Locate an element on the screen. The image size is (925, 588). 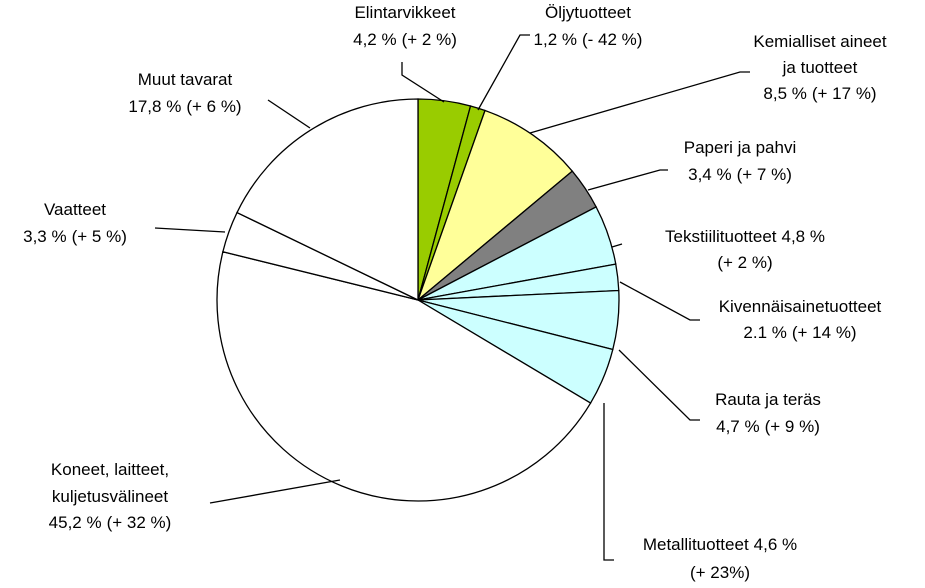
change-label: (+ 7 %) is located at coordinates (764, 174).